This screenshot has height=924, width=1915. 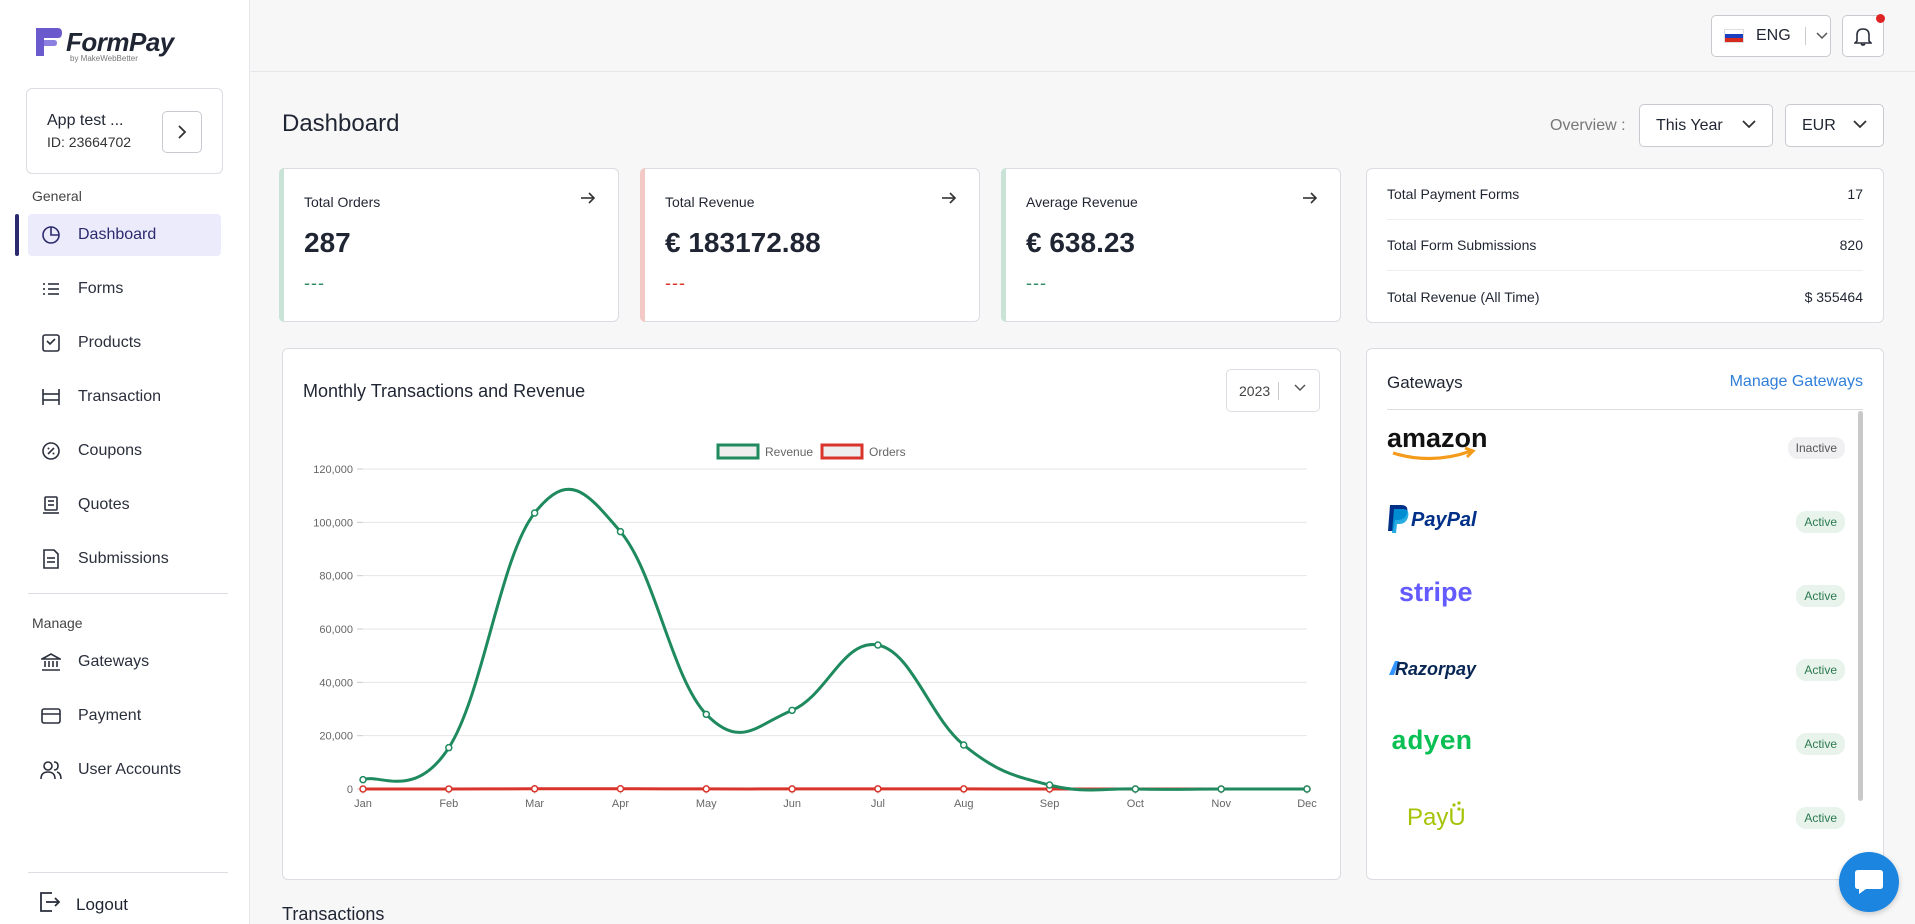 I want to click on totals-value: 820, so click(x=1851, y=245).